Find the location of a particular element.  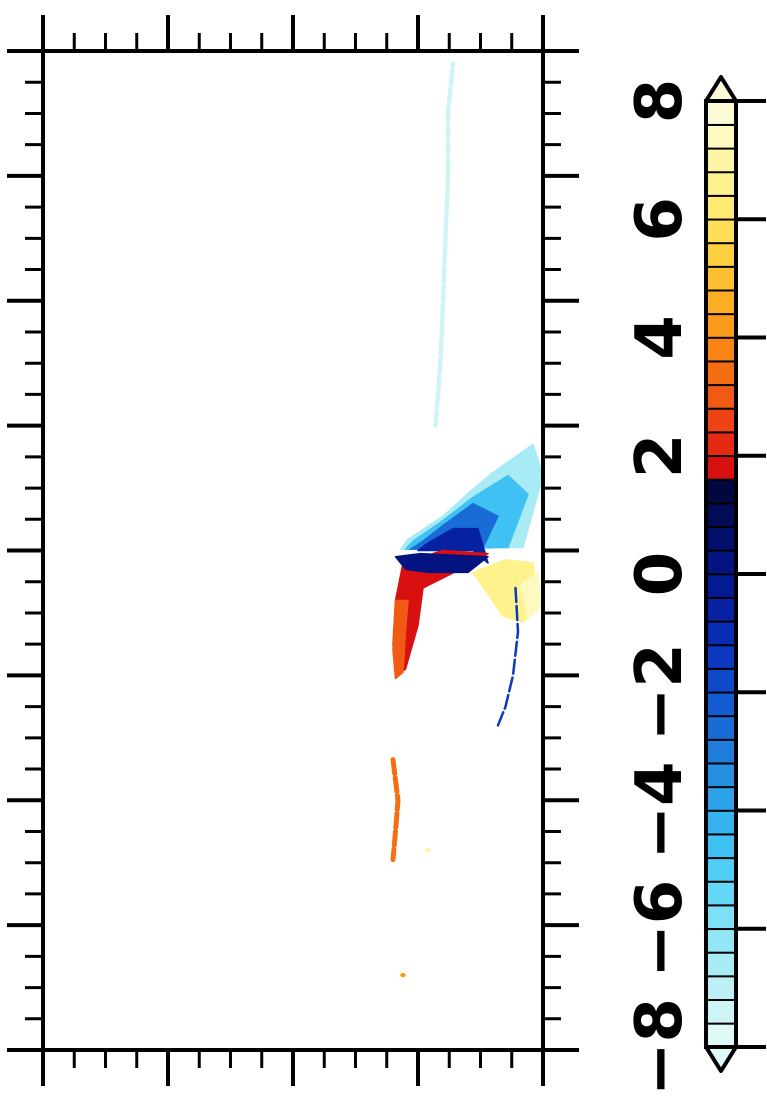

colorbar-extend-bottom is located at coordinates (721, 1059).